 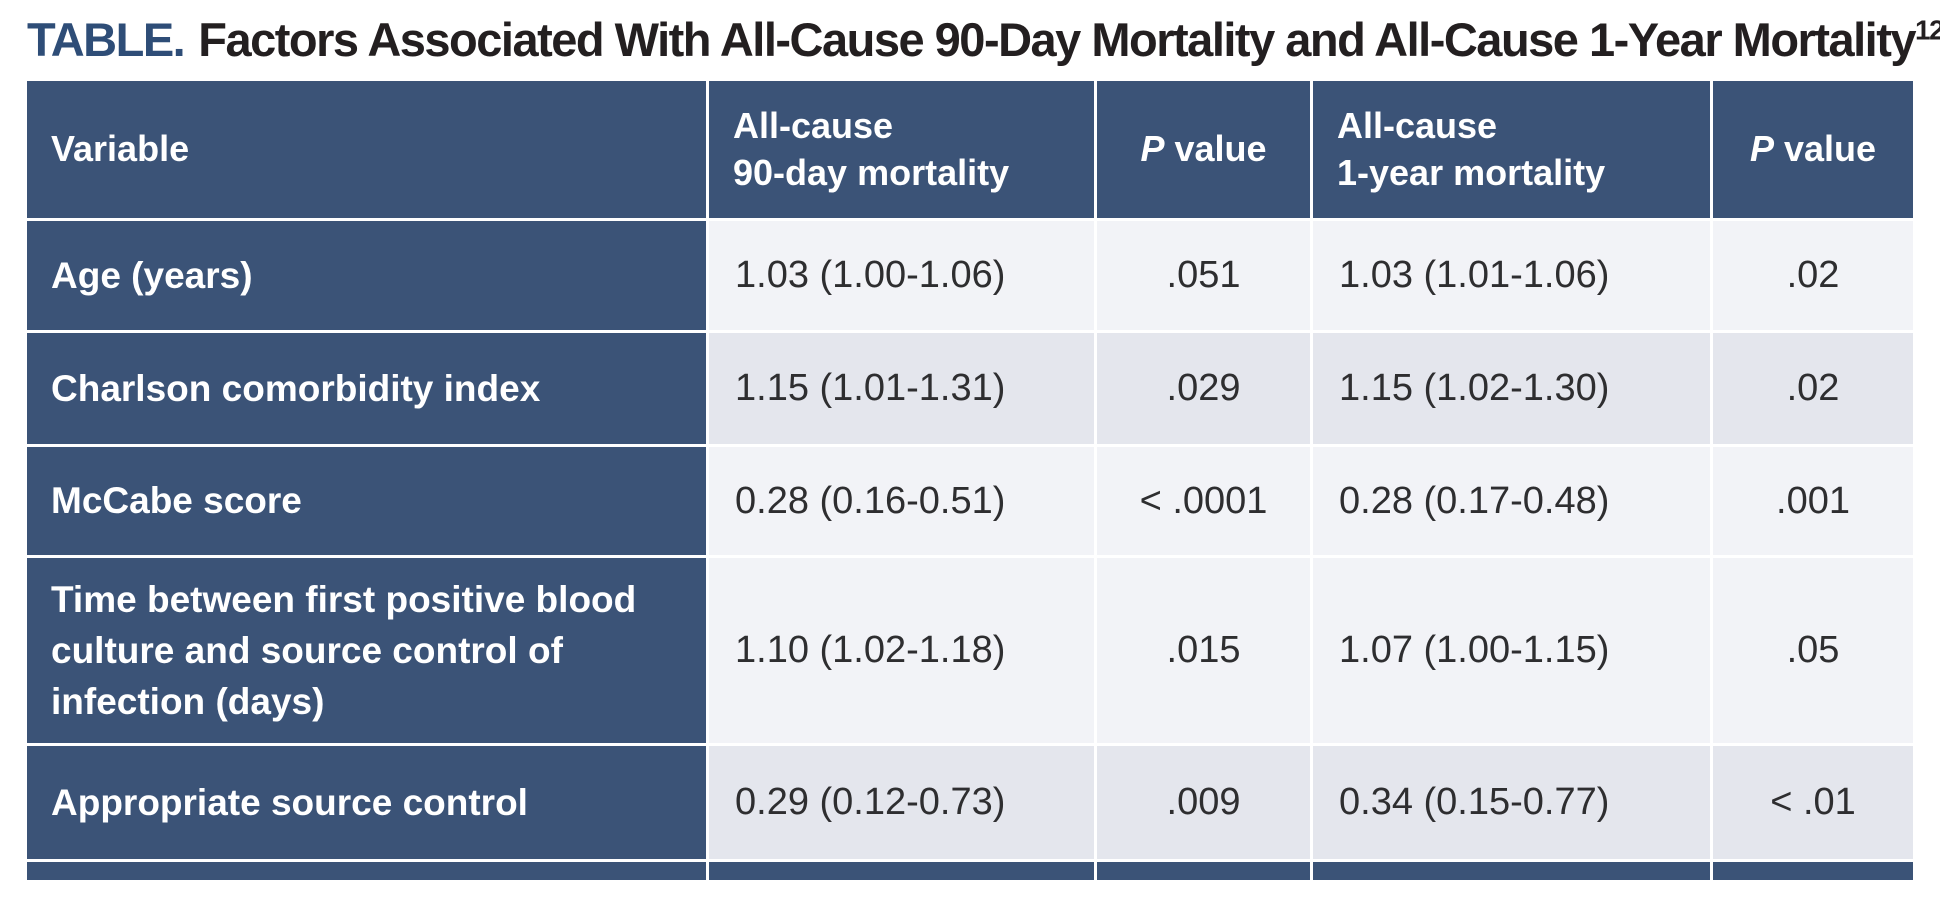 I want to click on header-pvalue-1year-label: P value, so click(x=1813, y=149).